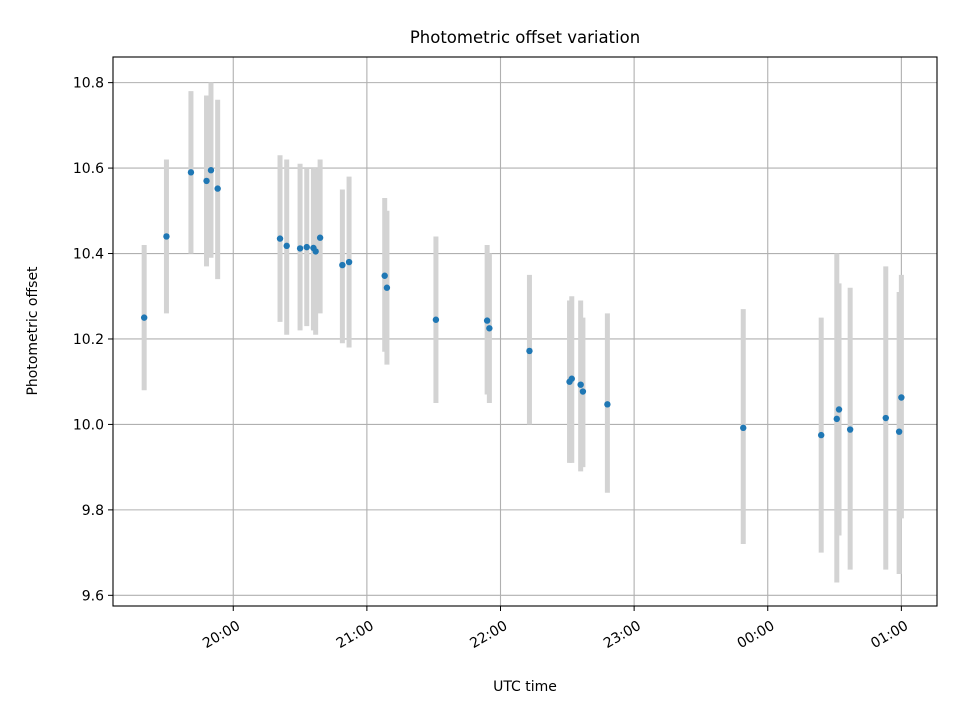 The height and width of the screenshot is (720, 960). Describe the element at coordinates (93, 511) in the screenshot. I see `y-tick-label: 9.8` at that location.